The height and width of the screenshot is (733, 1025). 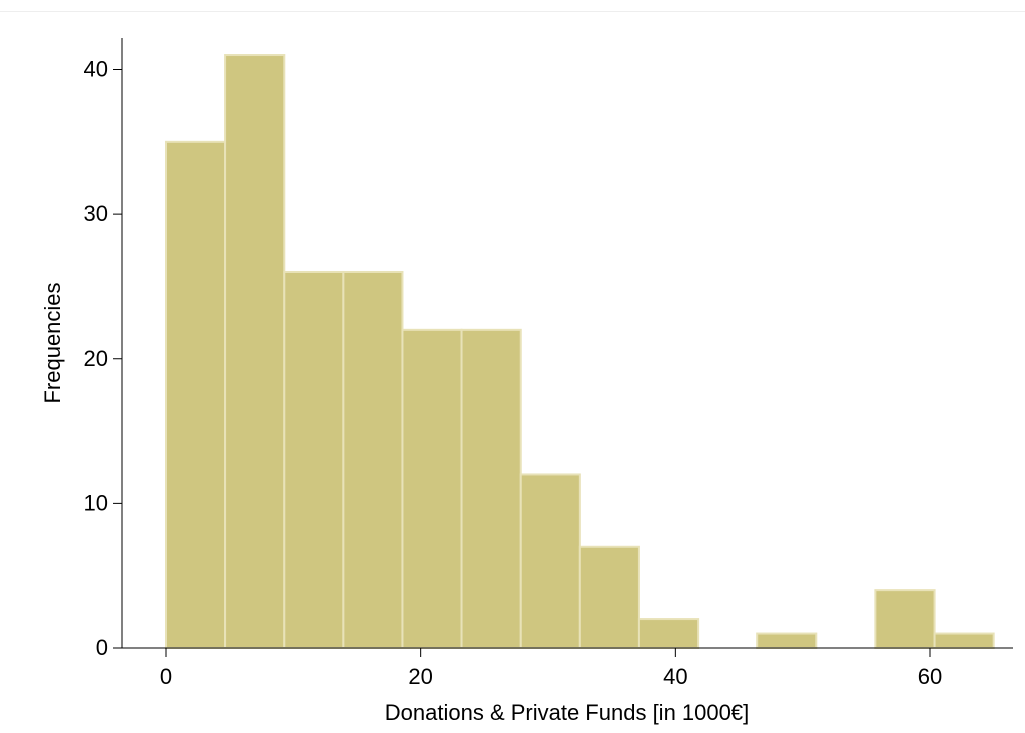 What do you see at coordinates (166, 676) in the screenshot?
I see `x-tick-label: 0` at bounding box center [166, 676].